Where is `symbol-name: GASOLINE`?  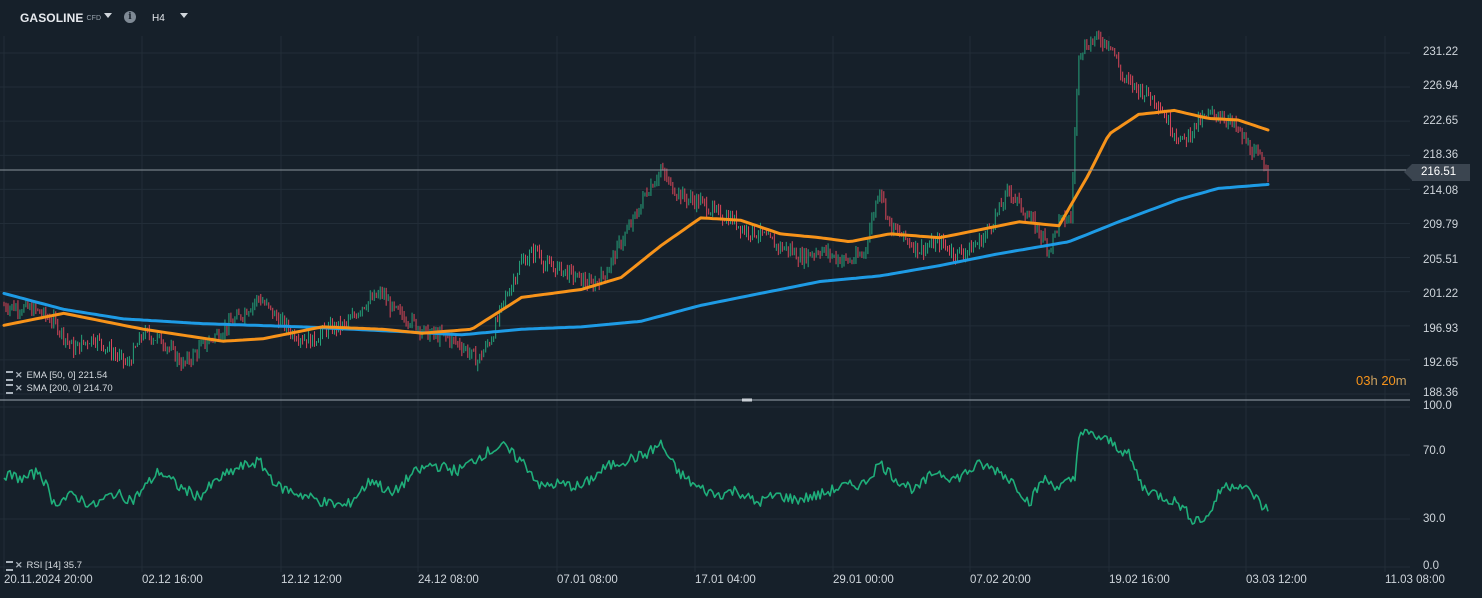 symbol-name: GASOLINE is located at coordinates (52, 18).